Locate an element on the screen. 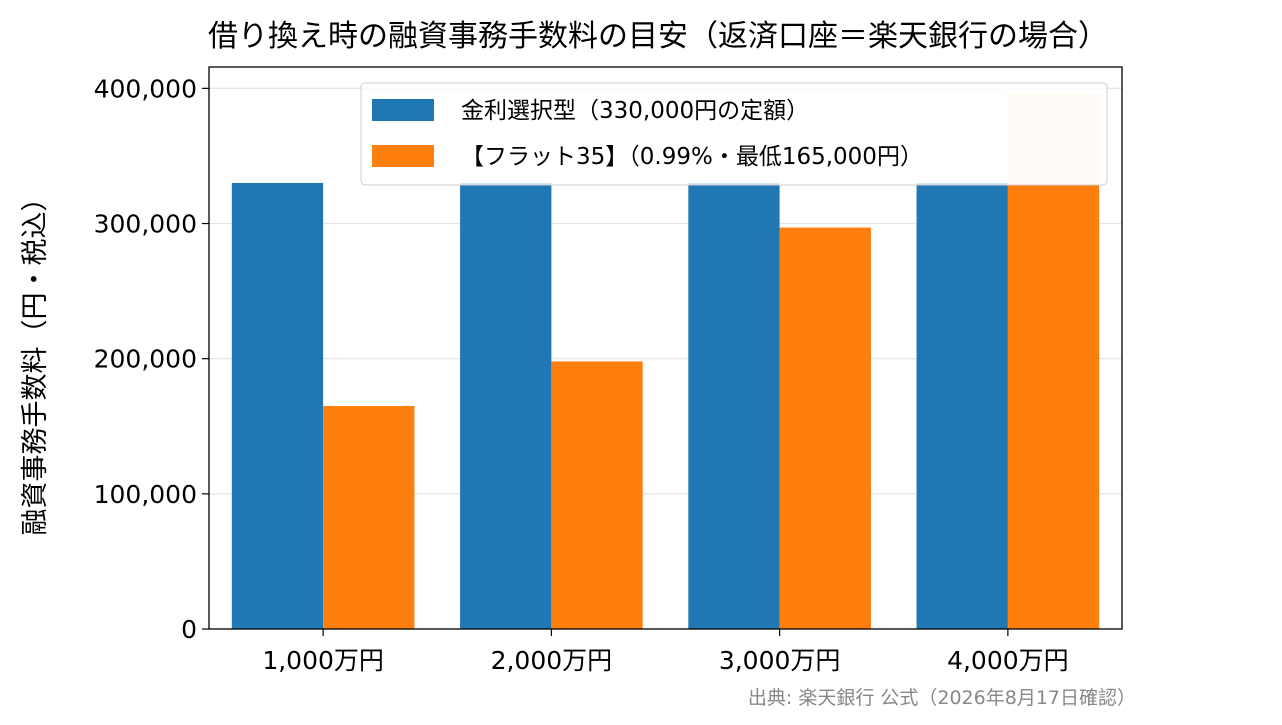 The height and width of the screenshot is (725, 1282). x-tick-label: 1,000万円 is located at coordinates (323, 660).